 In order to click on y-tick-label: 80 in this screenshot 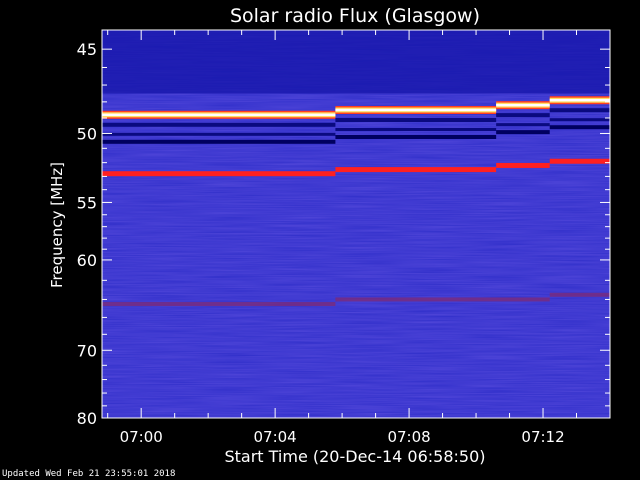, I will do `click(87, 418)`.